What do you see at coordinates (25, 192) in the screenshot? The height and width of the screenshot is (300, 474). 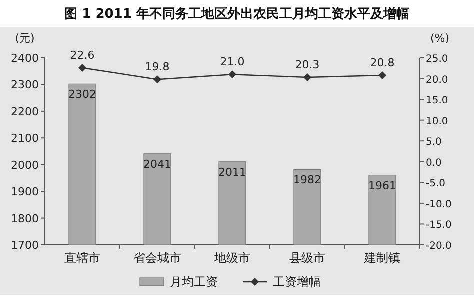 I see `y-tick-label: 1900` at bounding box center [25, 192].